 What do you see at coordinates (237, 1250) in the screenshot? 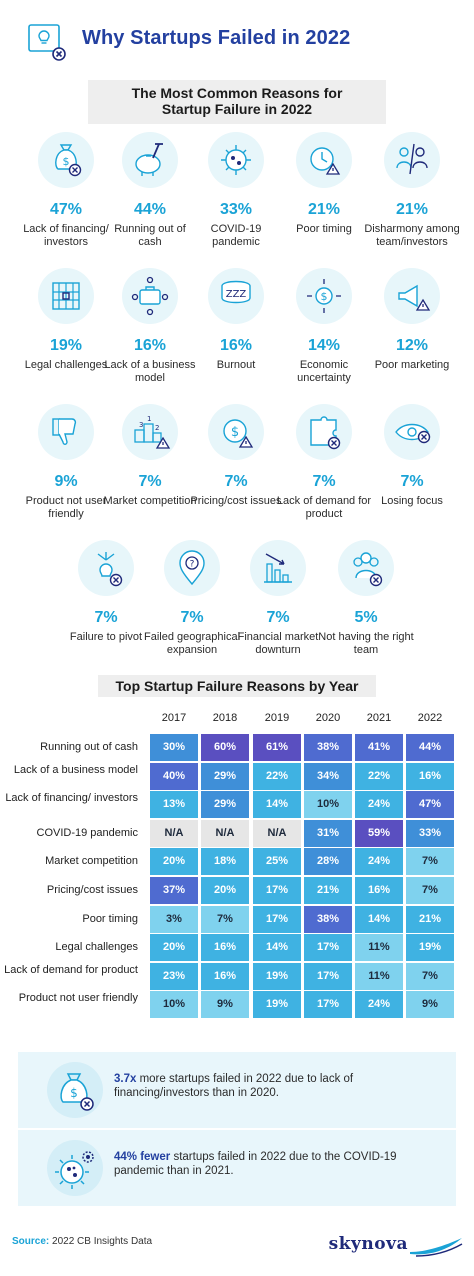
I see `footer: Source: 2022 CB Insights Data skynova` at bounding box center [237, 1250].